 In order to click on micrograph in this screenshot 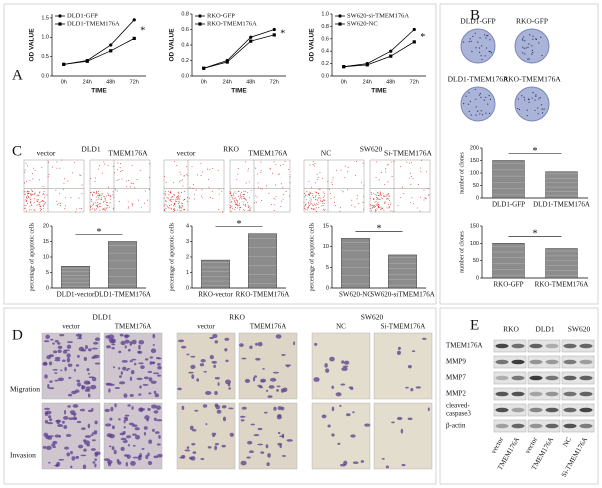, I will do `click(206, 366)`.